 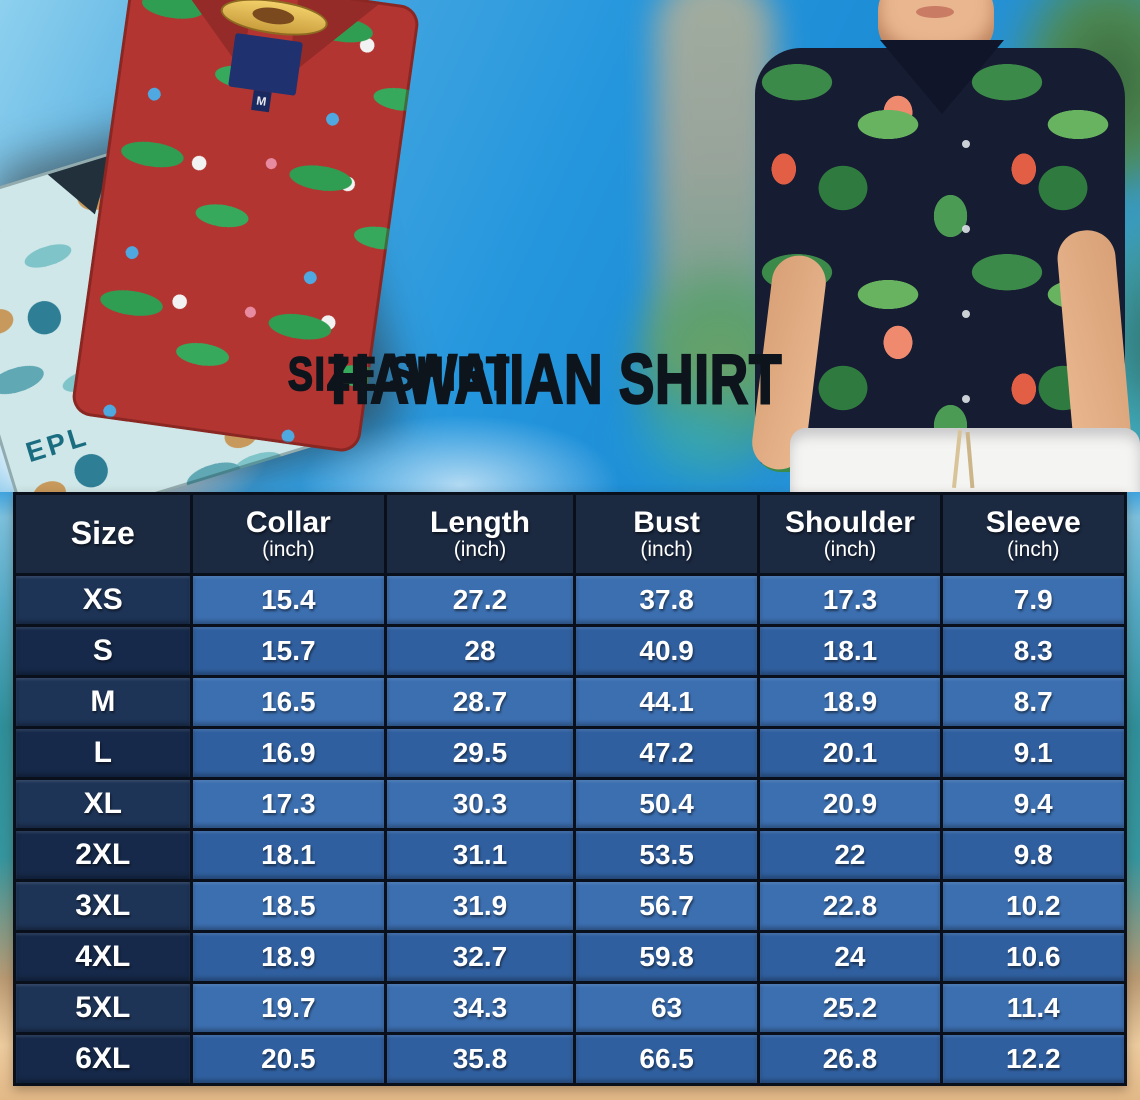 I want to click on measurement-value: 25.2, so click(x=850, y=1008).